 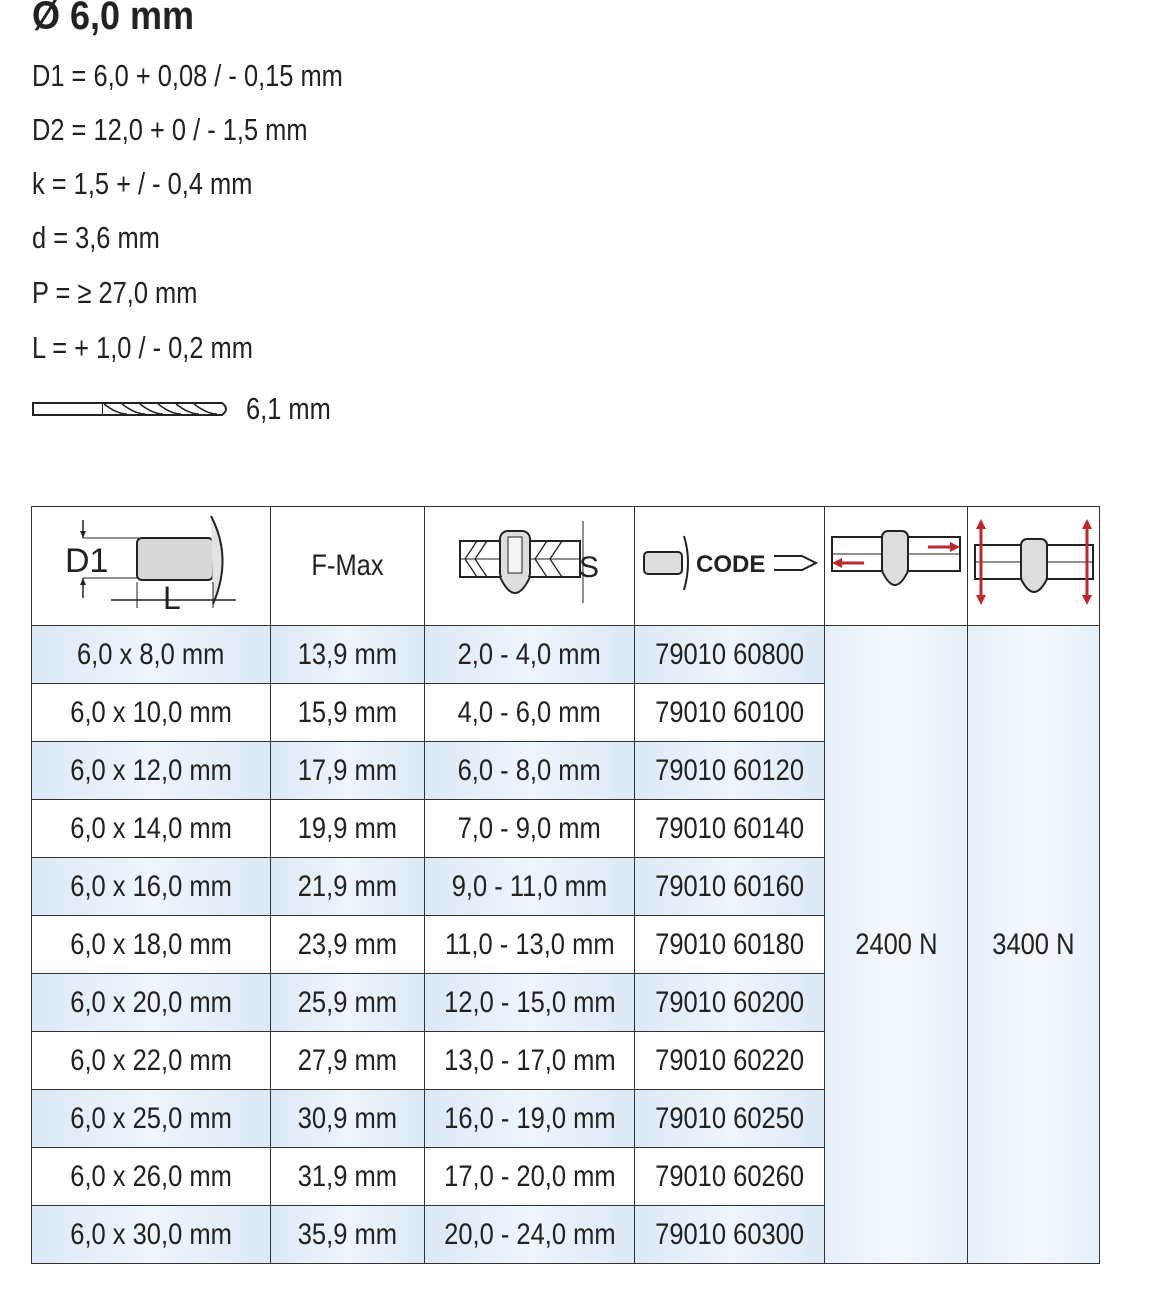 I want to click on cell-size: 6,0 x 18,0 mm, so click(x=151, y=944).